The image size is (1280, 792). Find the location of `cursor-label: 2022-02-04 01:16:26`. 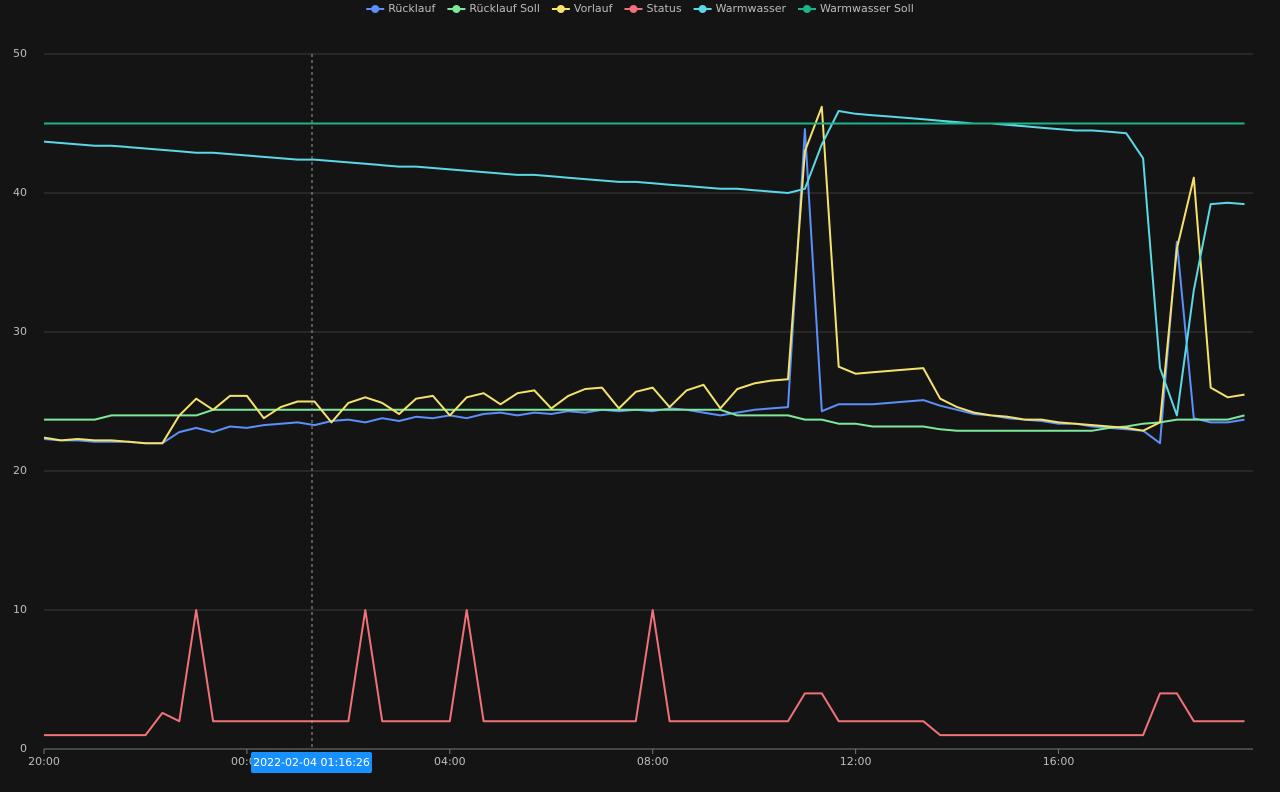

cursor-label: 2022-02-04 01:16:26 is located at coordinates (311, 762).